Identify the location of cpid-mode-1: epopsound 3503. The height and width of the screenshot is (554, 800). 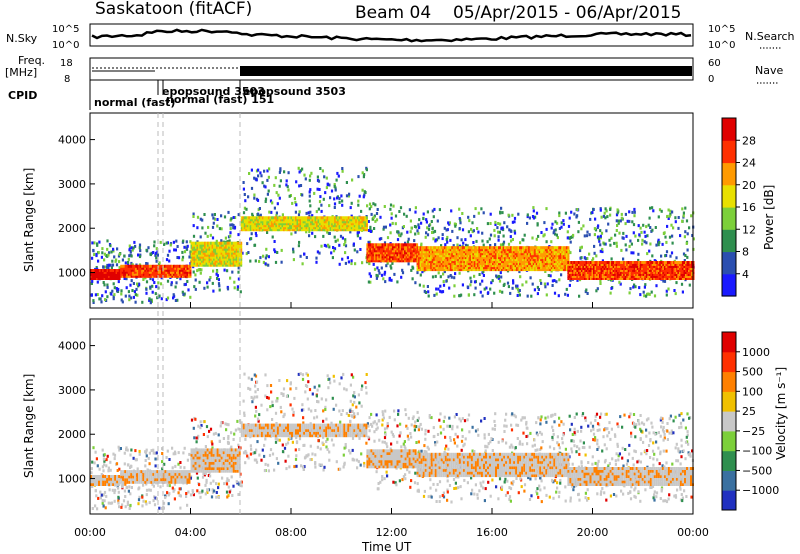
(213, 91).